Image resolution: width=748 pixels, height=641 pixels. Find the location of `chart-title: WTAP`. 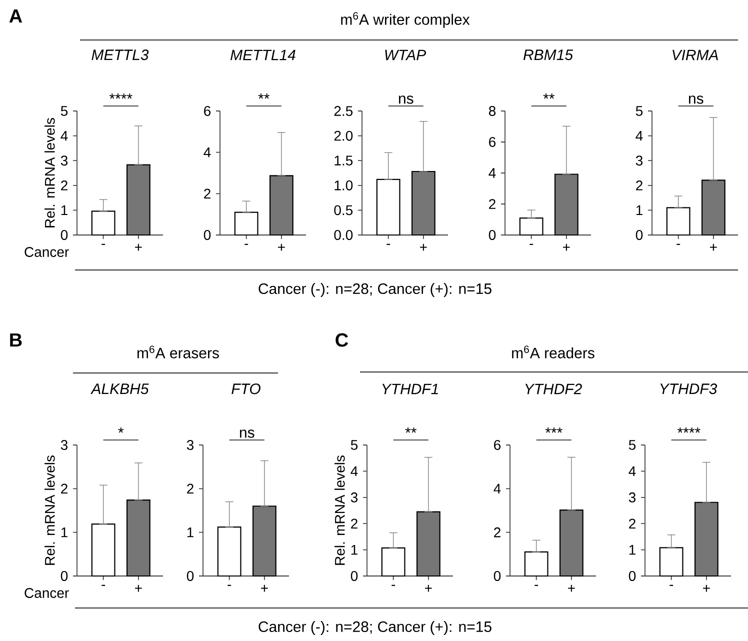

chart-title: WTAP is located at coordinates (405, 55).